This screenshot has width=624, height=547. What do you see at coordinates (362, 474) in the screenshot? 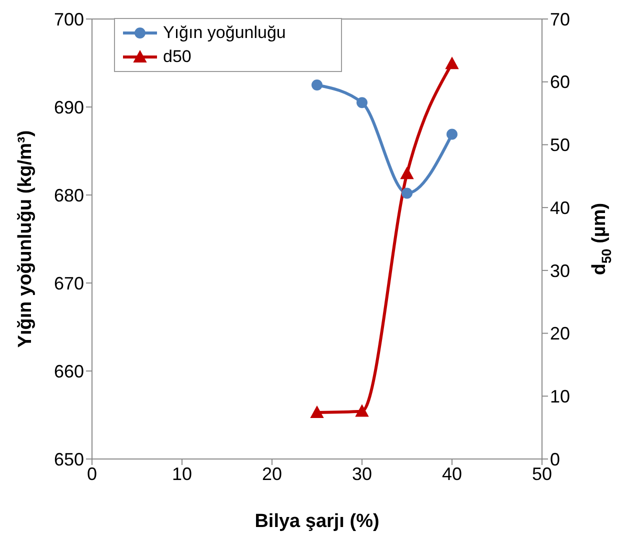
I see `x-tick-label: 30` at bounding box center [362, 474].